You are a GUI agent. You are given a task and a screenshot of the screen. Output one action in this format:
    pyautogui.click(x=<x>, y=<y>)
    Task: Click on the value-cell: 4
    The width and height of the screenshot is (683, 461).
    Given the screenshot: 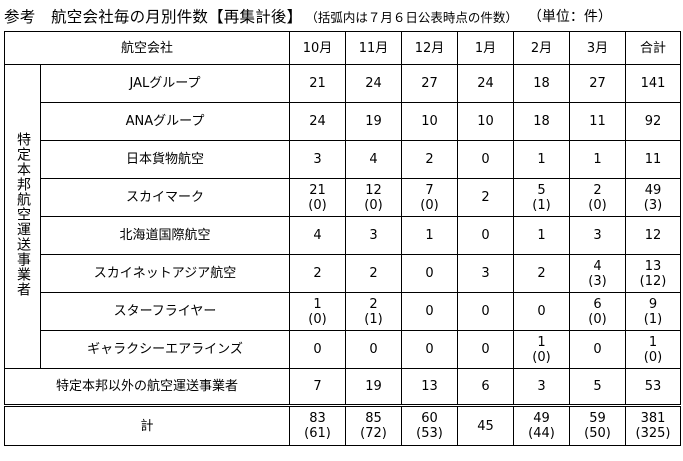 What is the action you would take?
    pyautogui.click(x=374, y=159)
    